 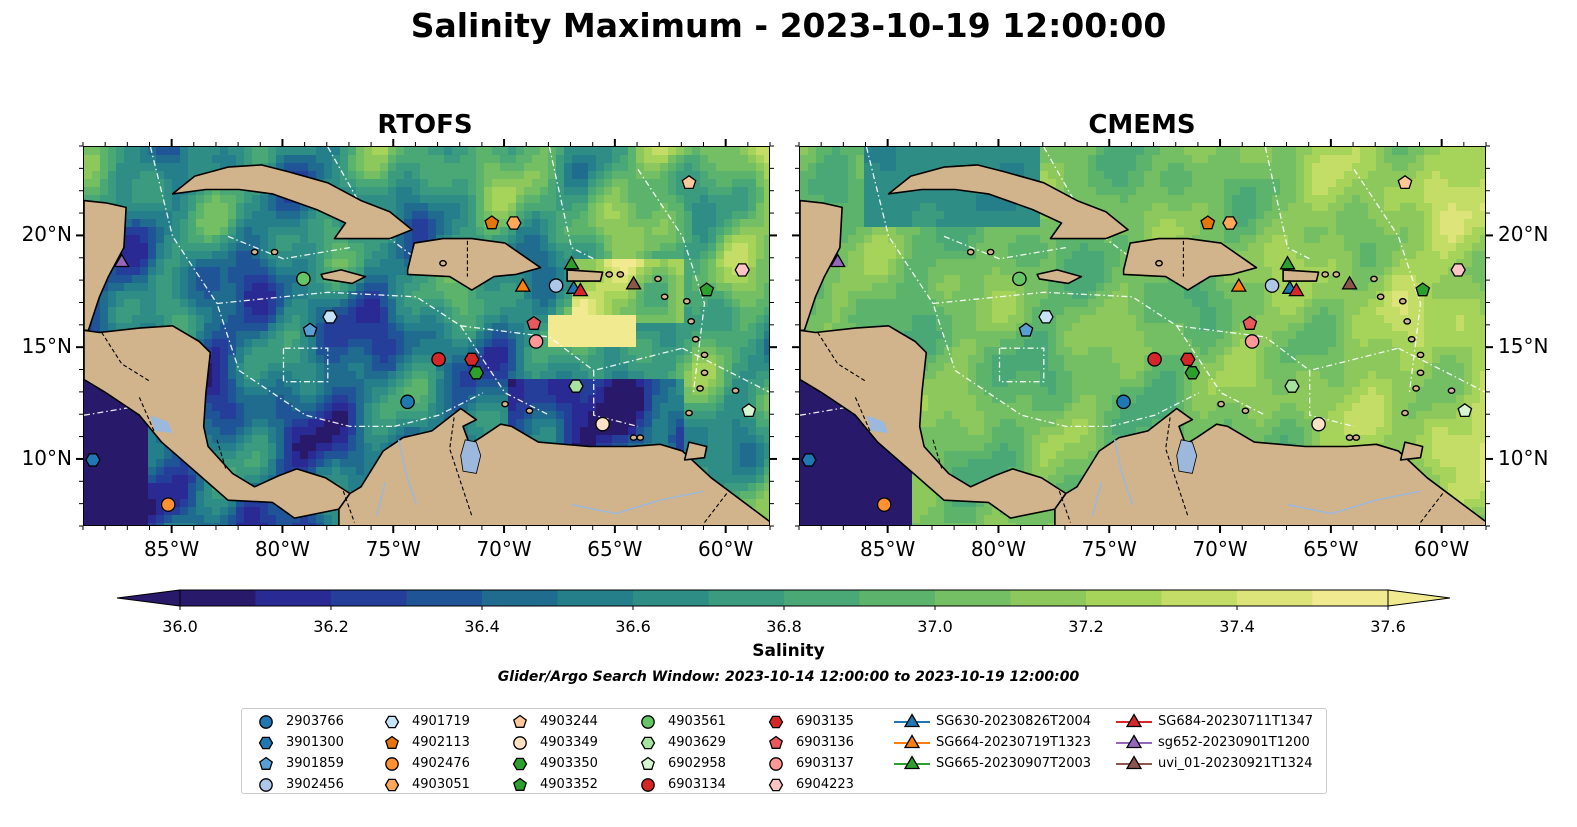 What do you see at coordinates (1411, 451) in the screenshot?
I see `land-trinidad` at bounding box center [1411, 451].